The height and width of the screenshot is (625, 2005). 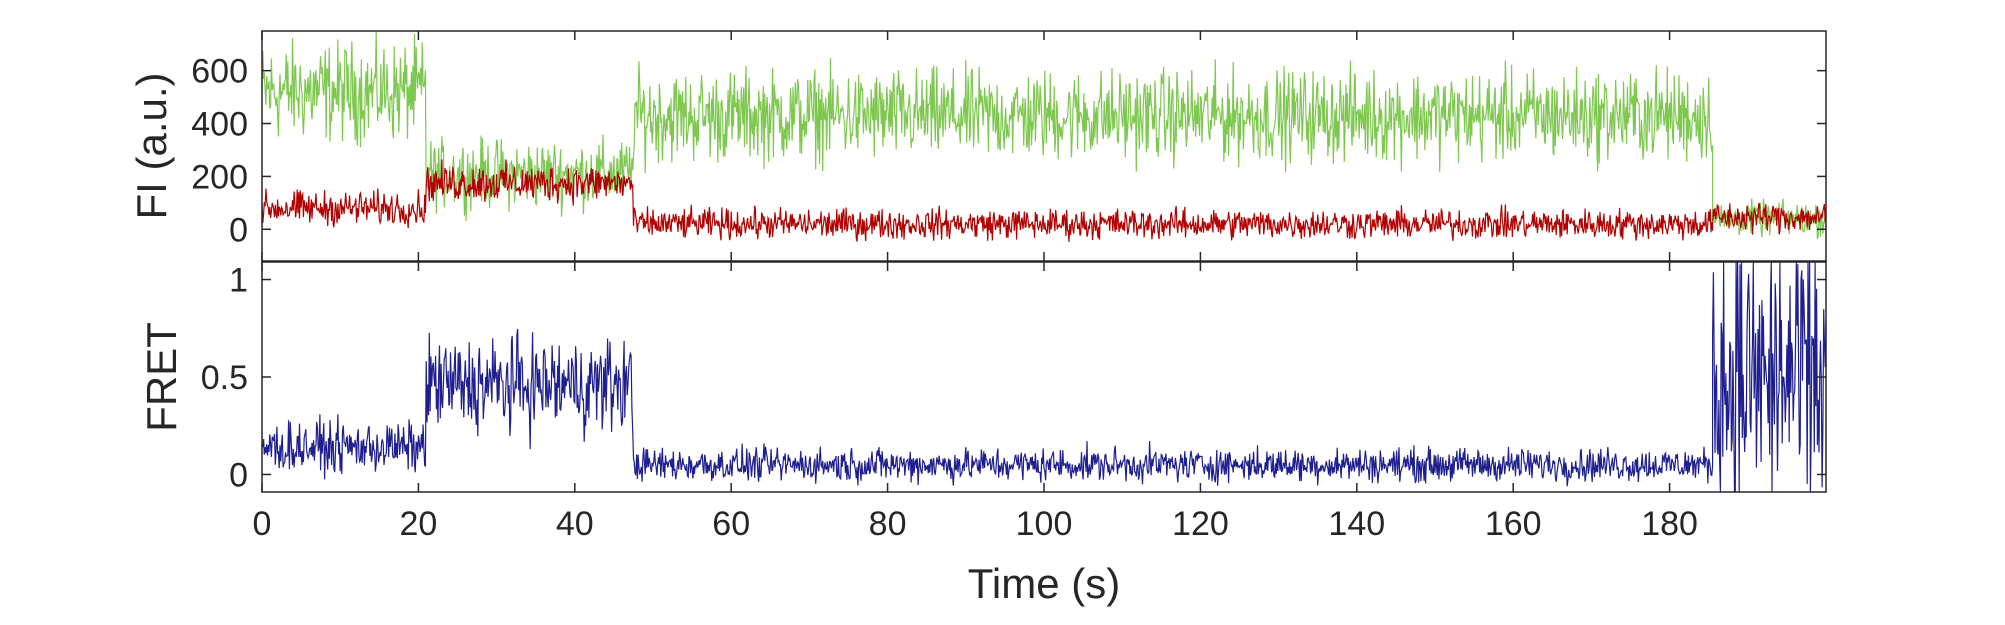 What do you see at coordinates (224, 378) in the screenshot?
I see `y-tick-label: 0.5` at bounding box center [224, 378].